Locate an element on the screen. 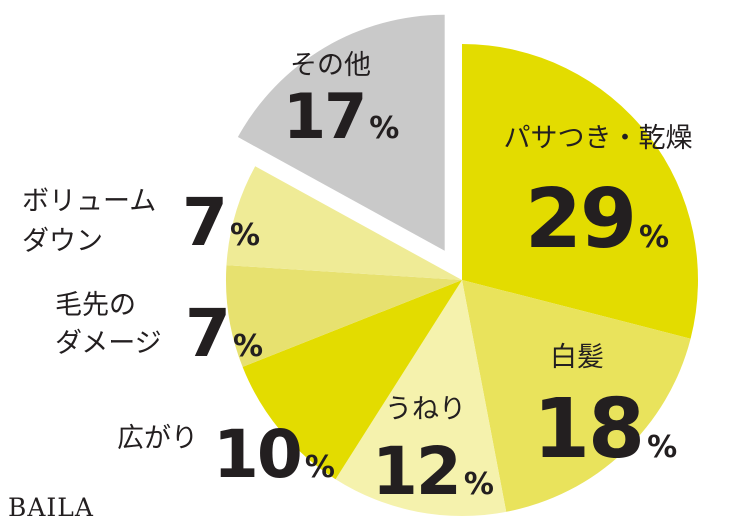 The image size is (750, 530). pie-slice-gray-hair is located at coordinates (576, 396).